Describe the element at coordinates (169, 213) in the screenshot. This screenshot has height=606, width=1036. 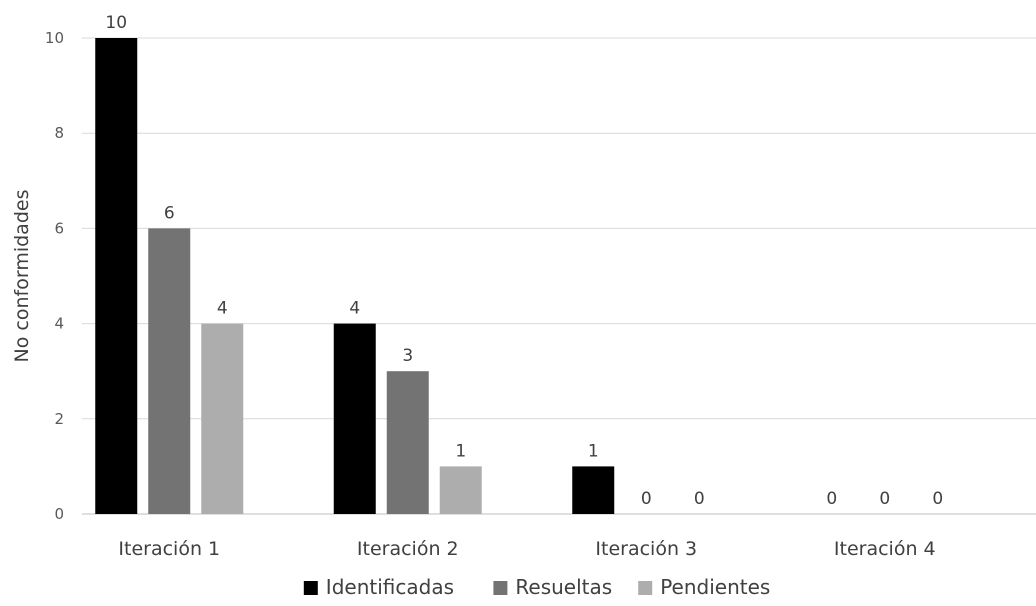
I see `data-label: 6` at that location.